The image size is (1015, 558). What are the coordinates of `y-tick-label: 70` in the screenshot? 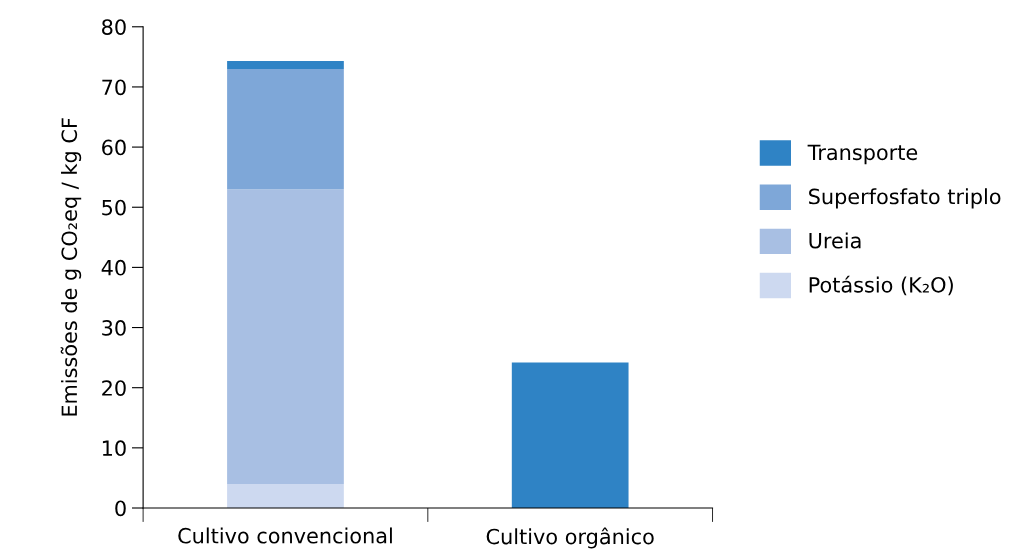 It's located at (114, 87).